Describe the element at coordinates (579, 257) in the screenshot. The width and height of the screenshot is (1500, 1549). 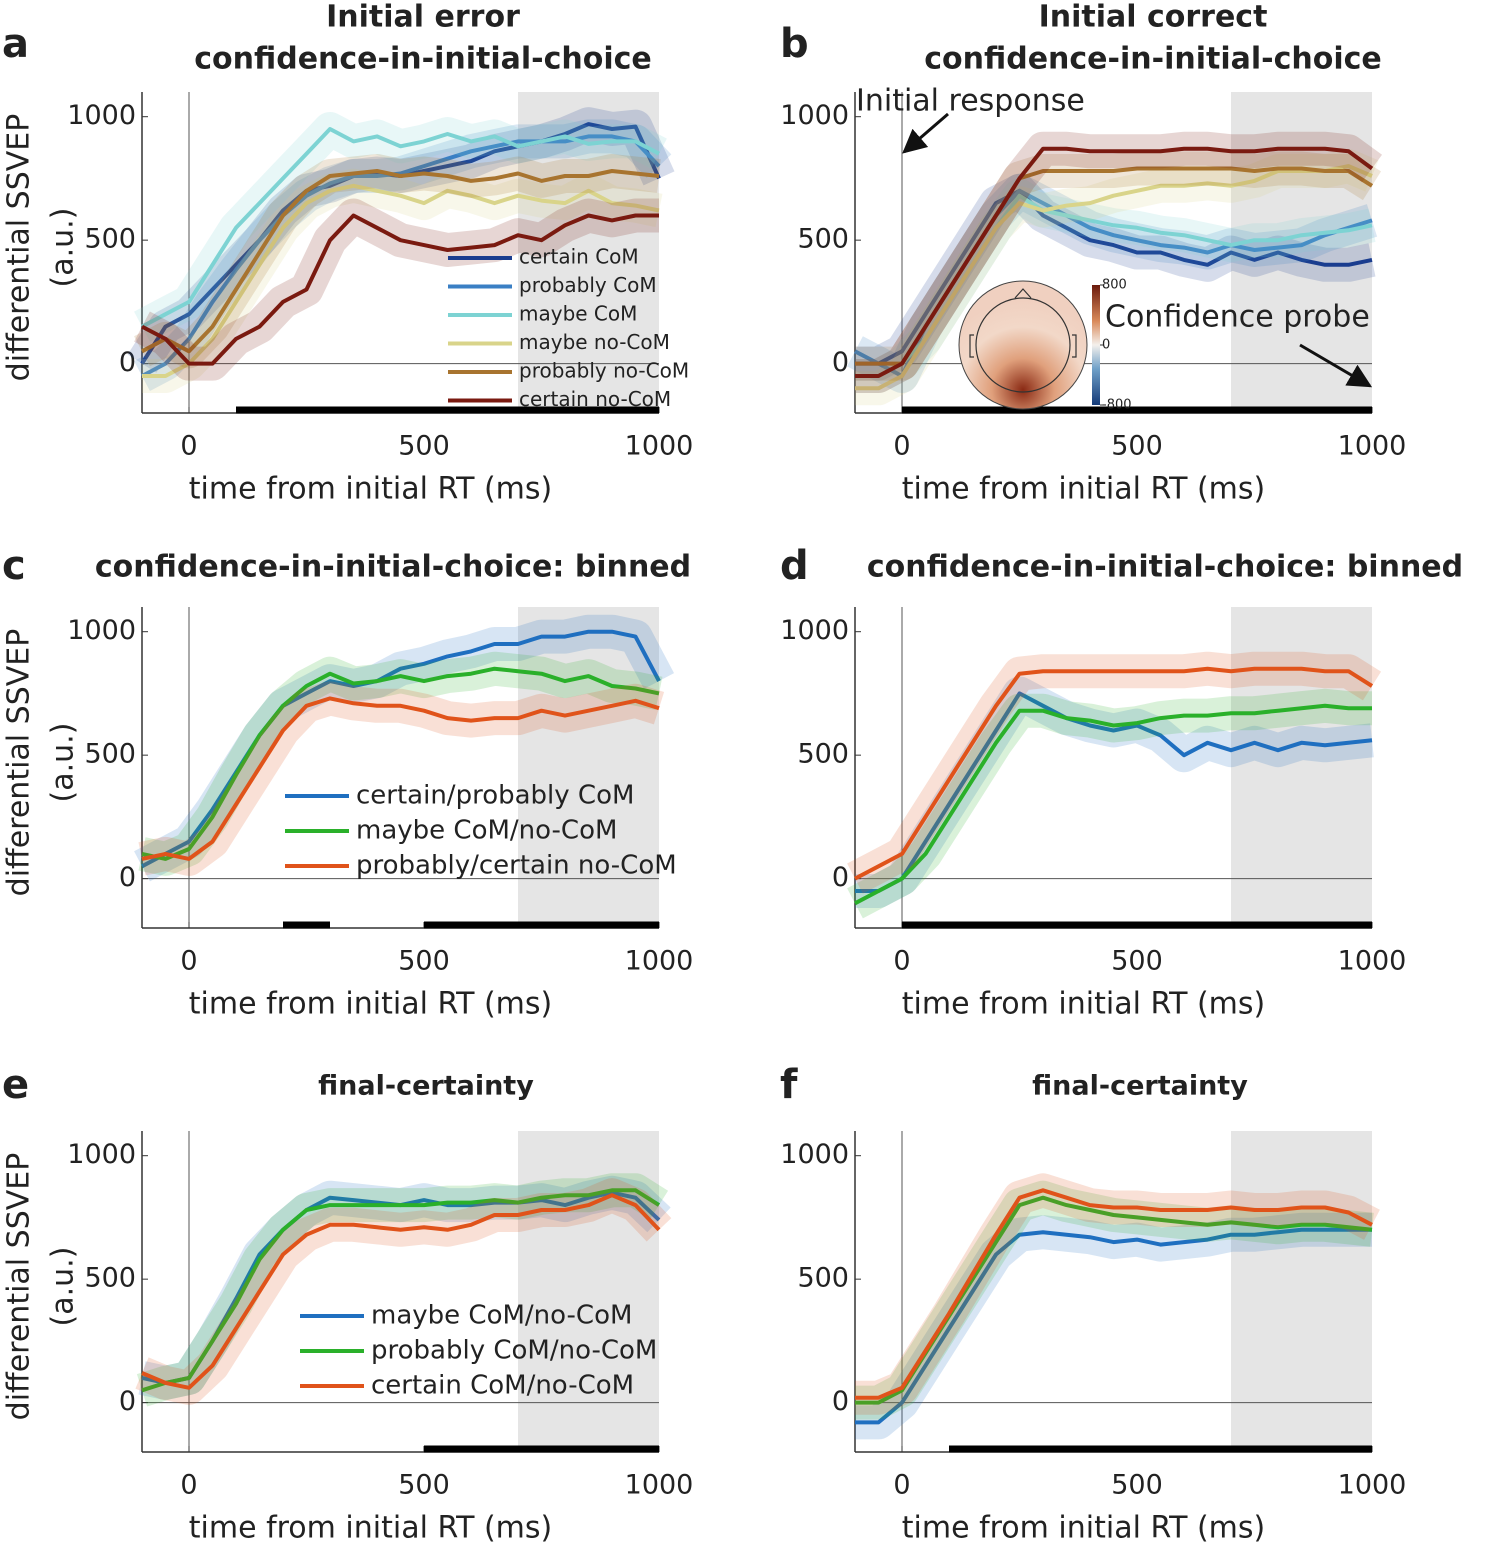
I see `legend-label: certain CoM` at that location.